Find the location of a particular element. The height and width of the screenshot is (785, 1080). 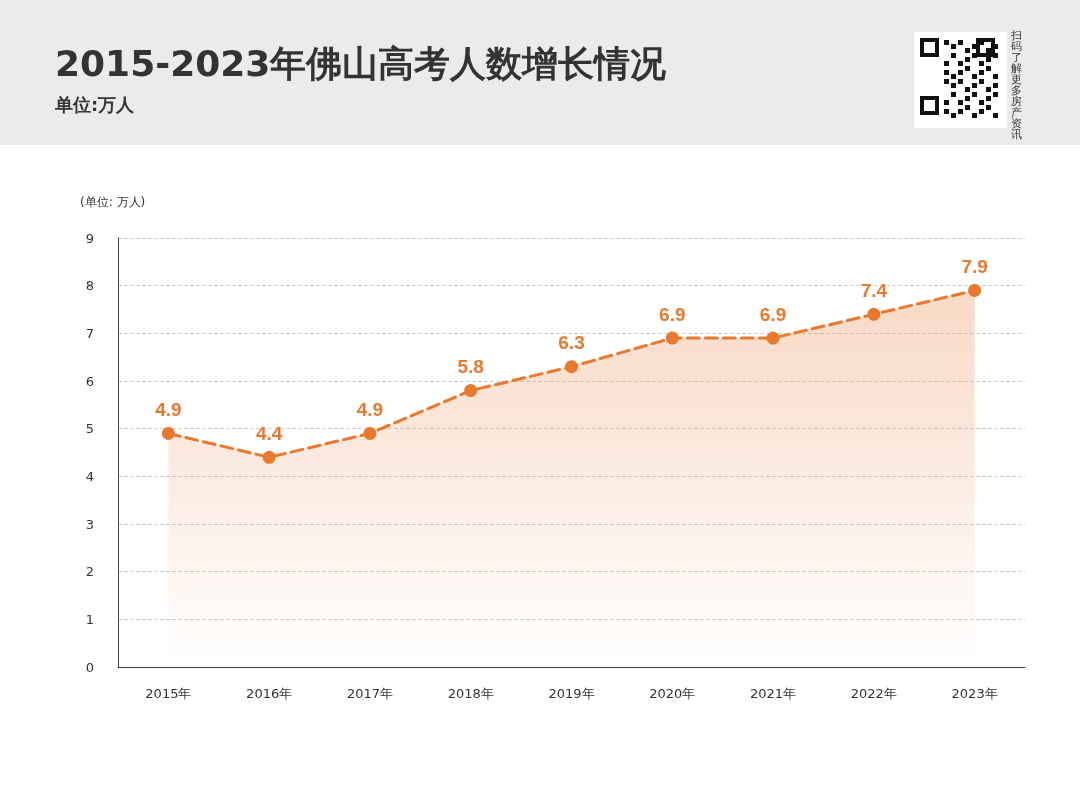

x-tick-label: 2023年 is located at coordinates (974, 693).